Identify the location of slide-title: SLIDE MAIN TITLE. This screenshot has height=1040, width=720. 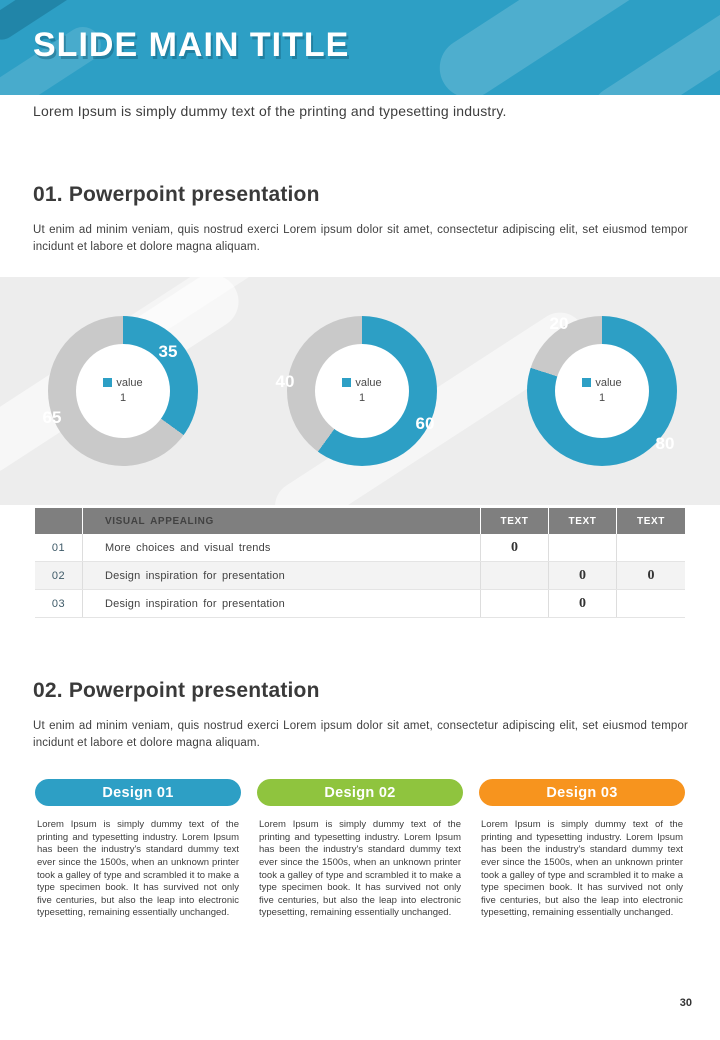
(191, 45).